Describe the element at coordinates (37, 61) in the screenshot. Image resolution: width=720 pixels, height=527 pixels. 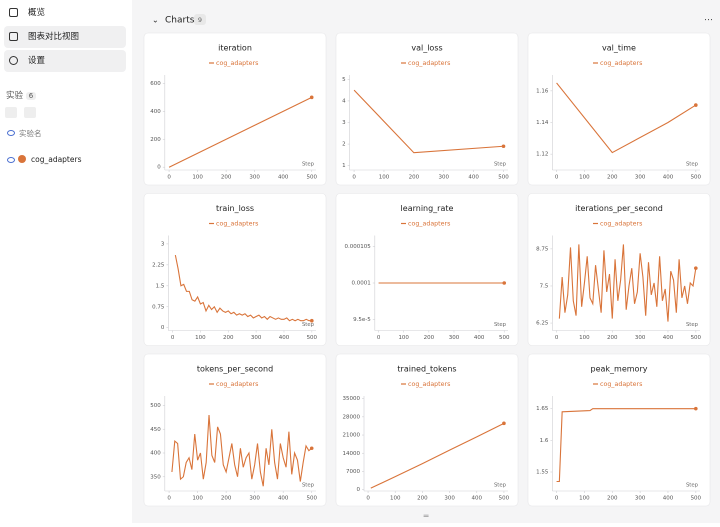
I see `nav-label: 设置` at that location.